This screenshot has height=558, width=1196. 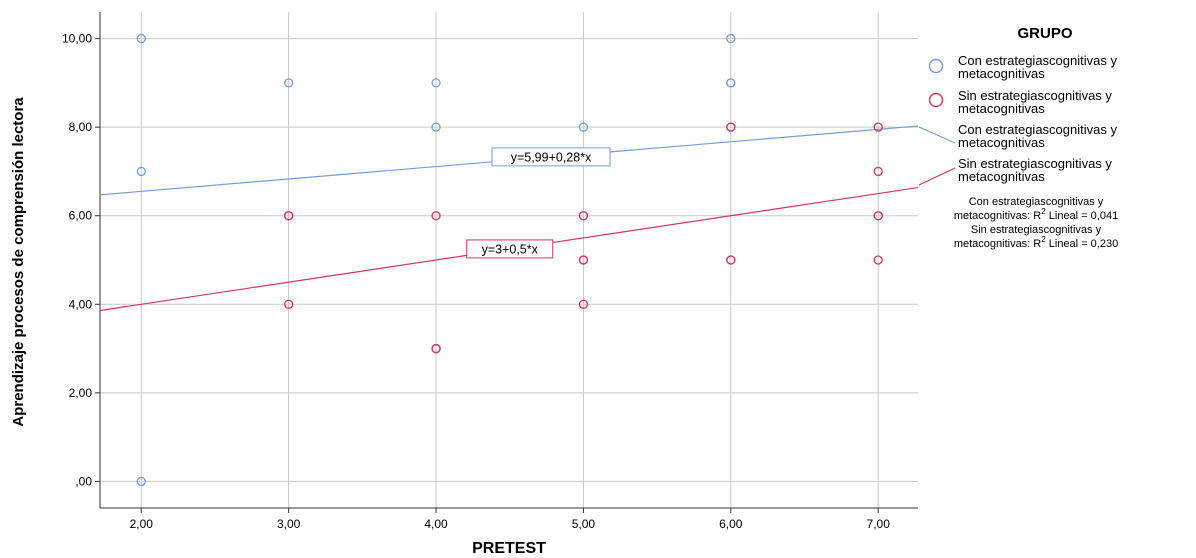 What do you see at coordinates (1036, 202) in the screenshot?
I see `r2-note-con-line1: Con estrategiascognitivas y` at bounding box center [1036, 202].